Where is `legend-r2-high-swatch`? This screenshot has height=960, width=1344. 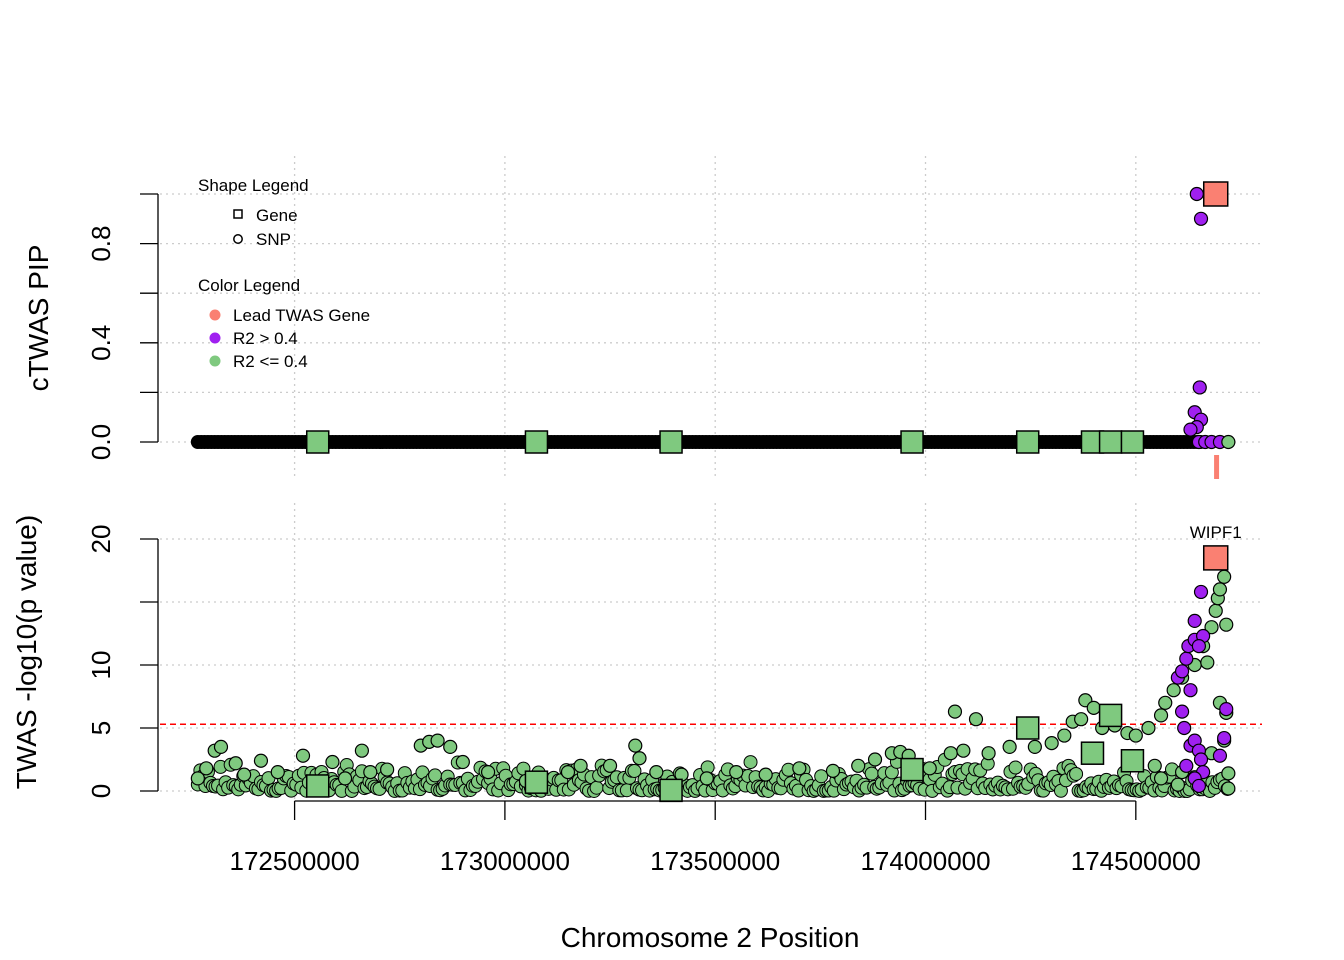
legend-r2-high-swatch is located at coordinates (215, 338).